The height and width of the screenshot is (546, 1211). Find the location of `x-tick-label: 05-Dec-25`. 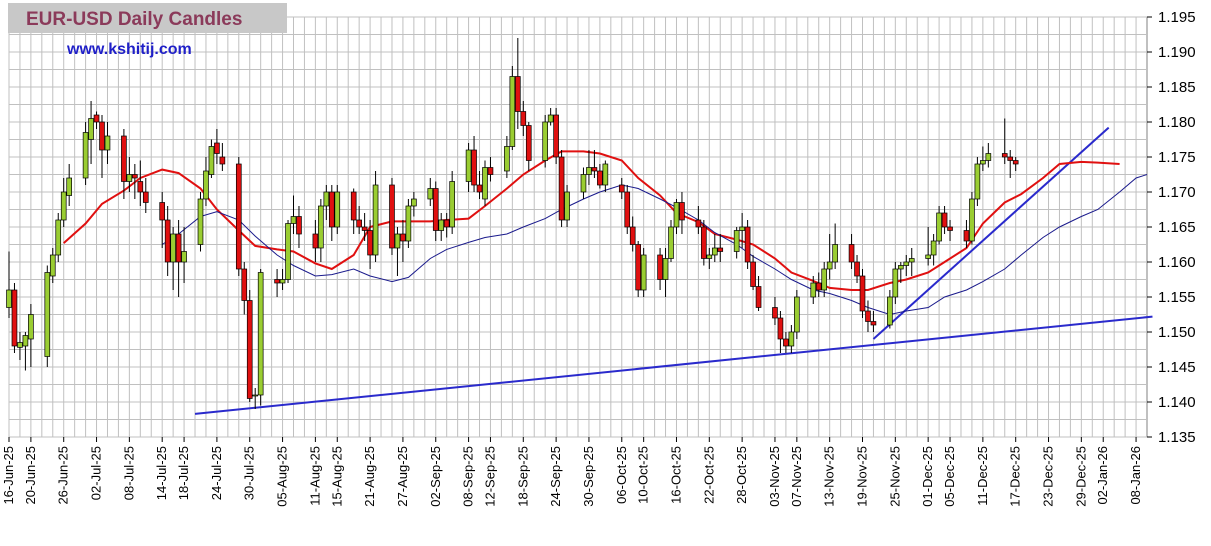

x-tick-label: 05-Dec-25 is located at coordinates (949, 476).